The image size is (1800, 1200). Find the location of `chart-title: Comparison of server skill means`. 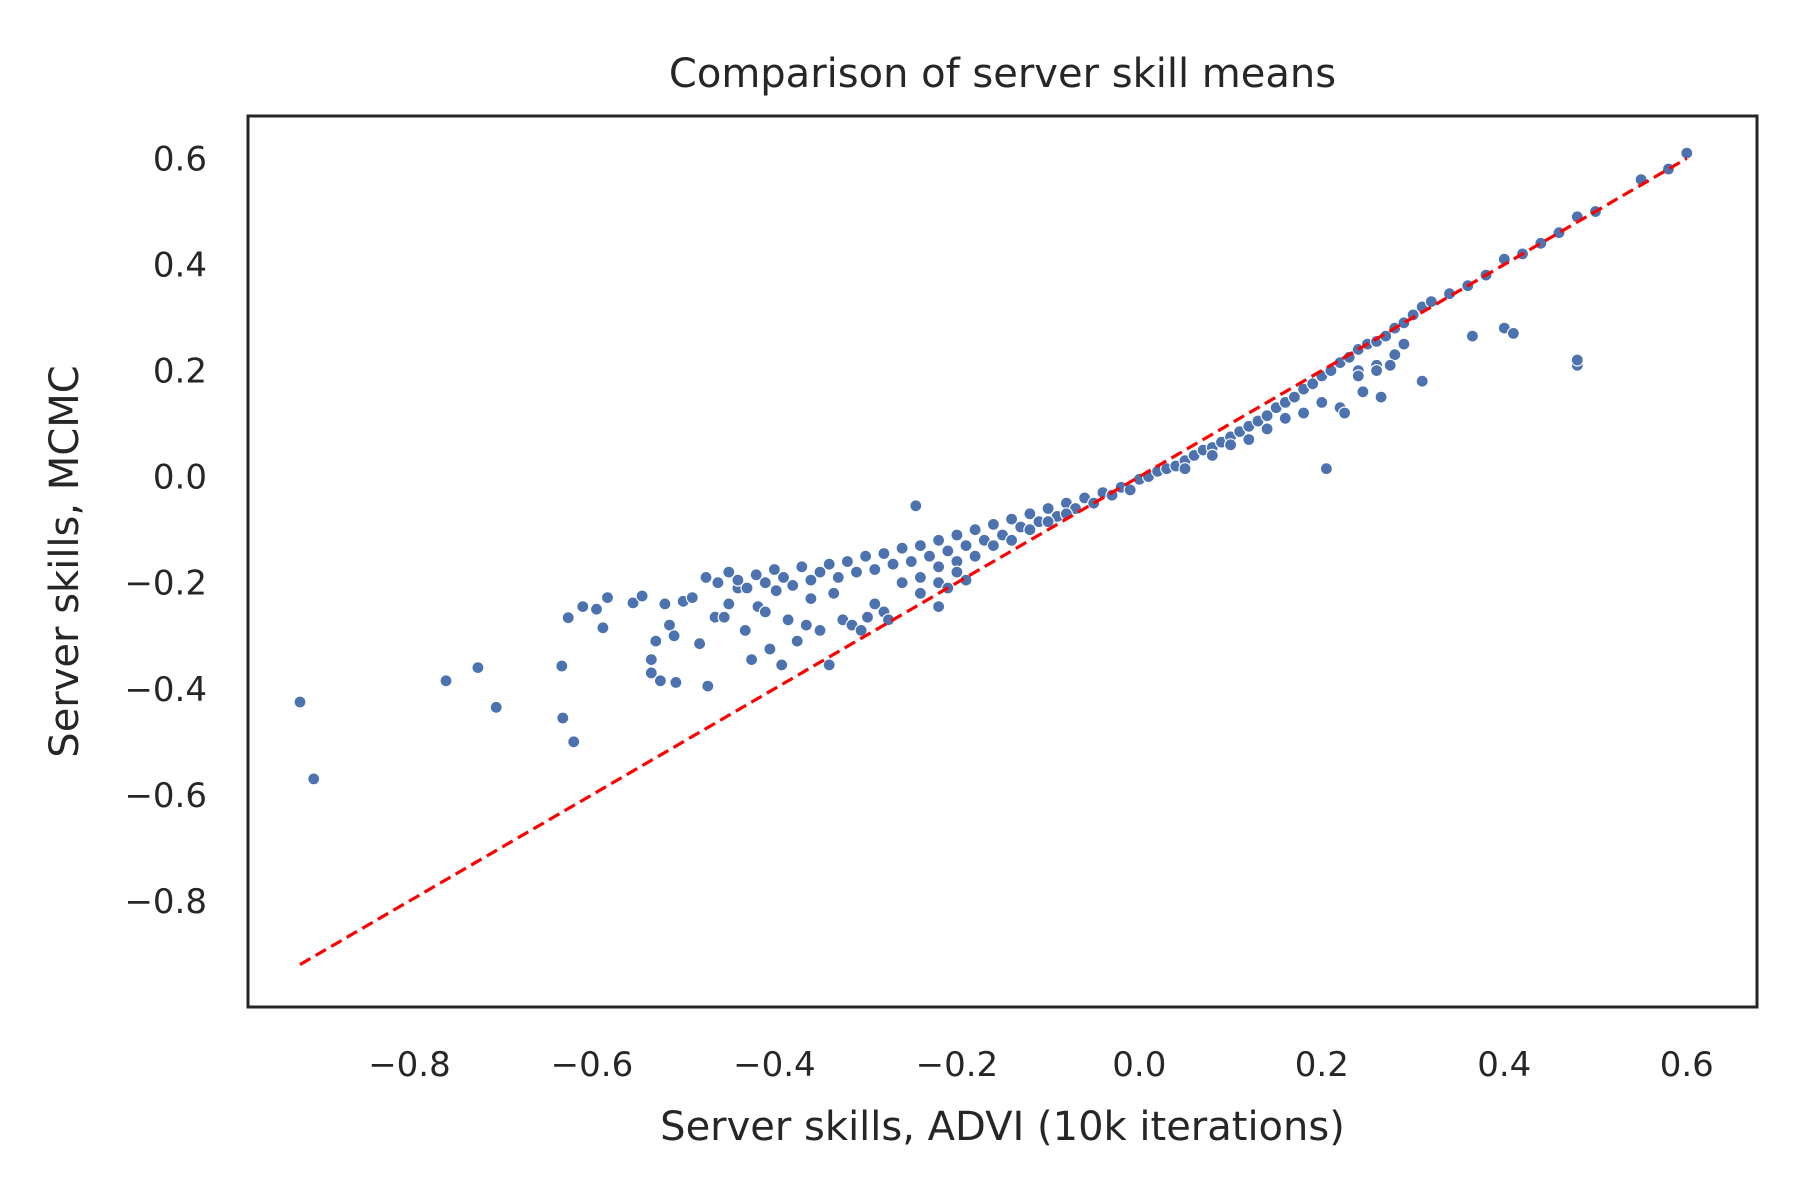

chart-title: Comparison of server skill means is located at coordinates (1002, 74).